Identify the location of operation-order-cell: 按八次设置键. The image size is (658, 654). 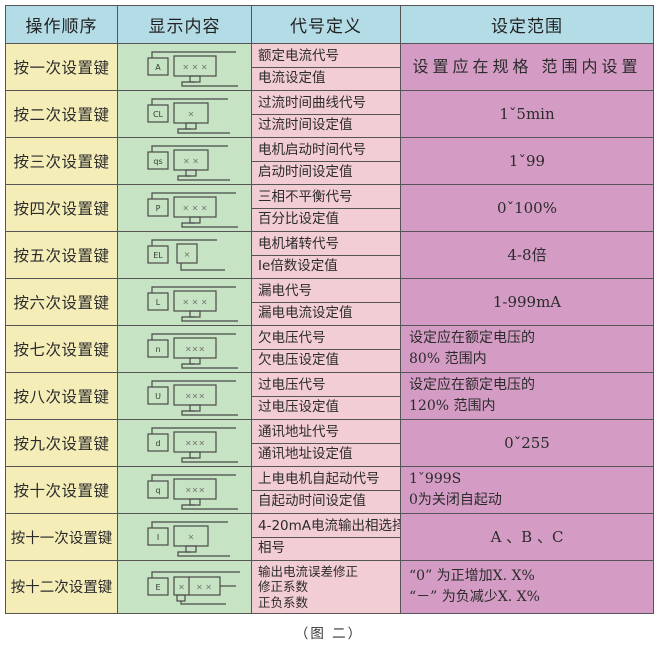
(61, 396).